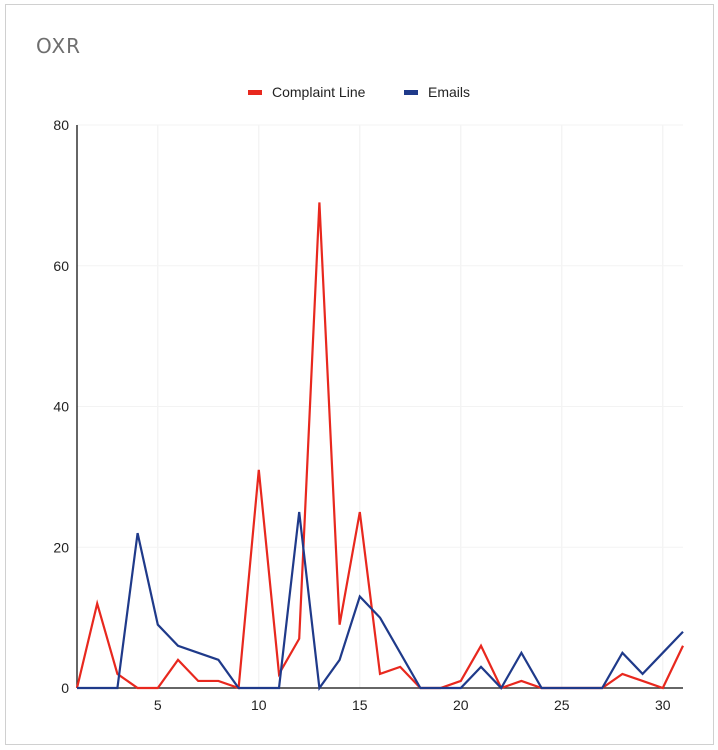 The image size is (718, 750). What do you see at coordinates (61, 547) in the screenshot?
I see `y-tick-label: 20` at bounding box center [61, 547].